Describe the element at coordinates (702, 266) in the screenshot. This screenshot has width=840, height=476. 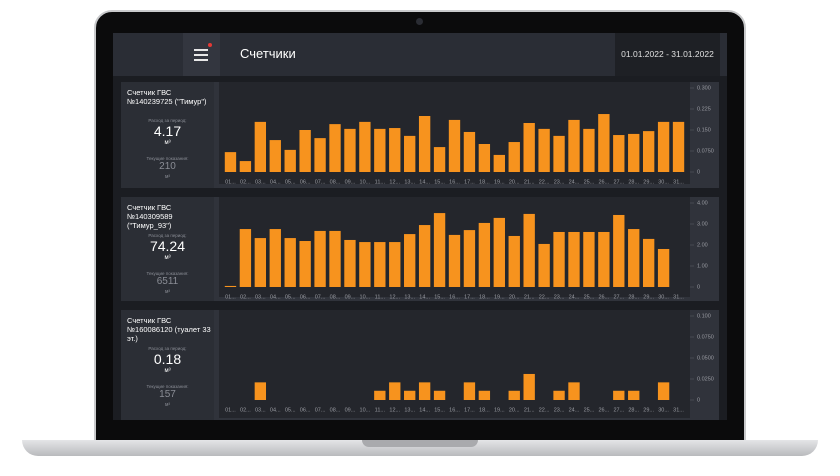
I see `y-tick-label: 1.00` at that location.